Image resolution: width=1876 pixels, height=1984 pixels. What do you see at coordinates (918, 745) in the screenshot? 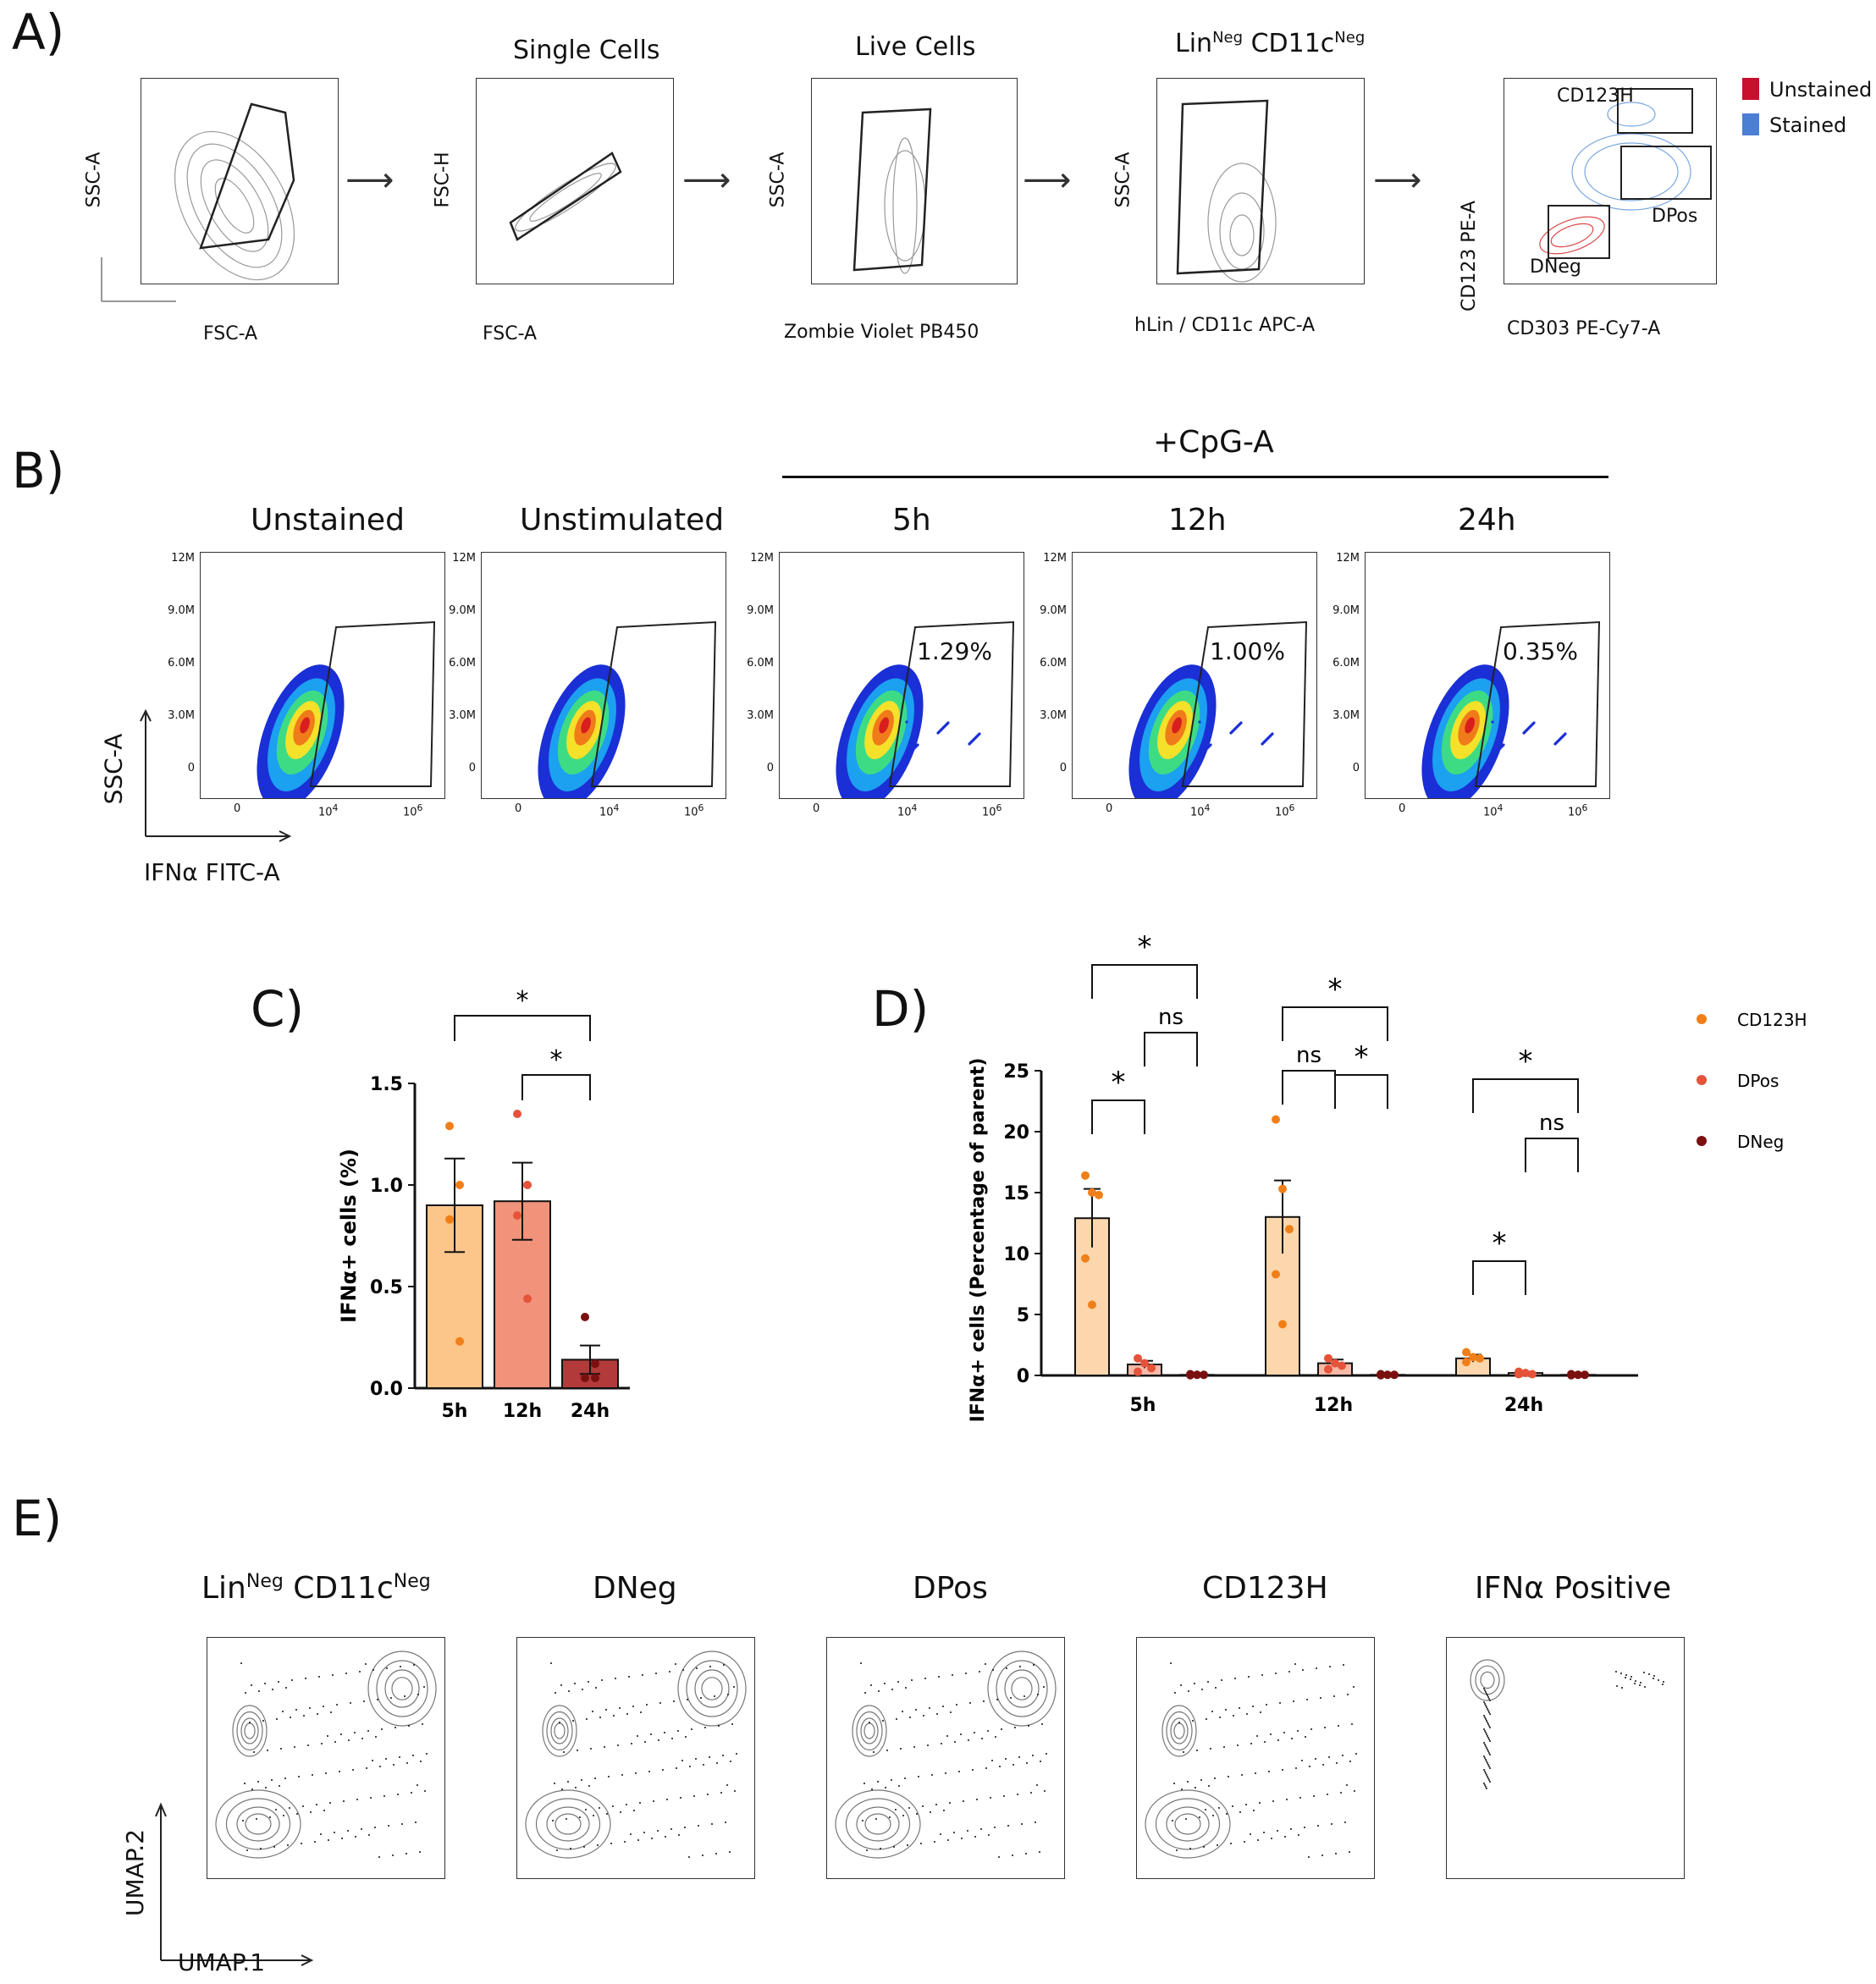
I see `b-scatter-point` at bounding box center [918, 745].